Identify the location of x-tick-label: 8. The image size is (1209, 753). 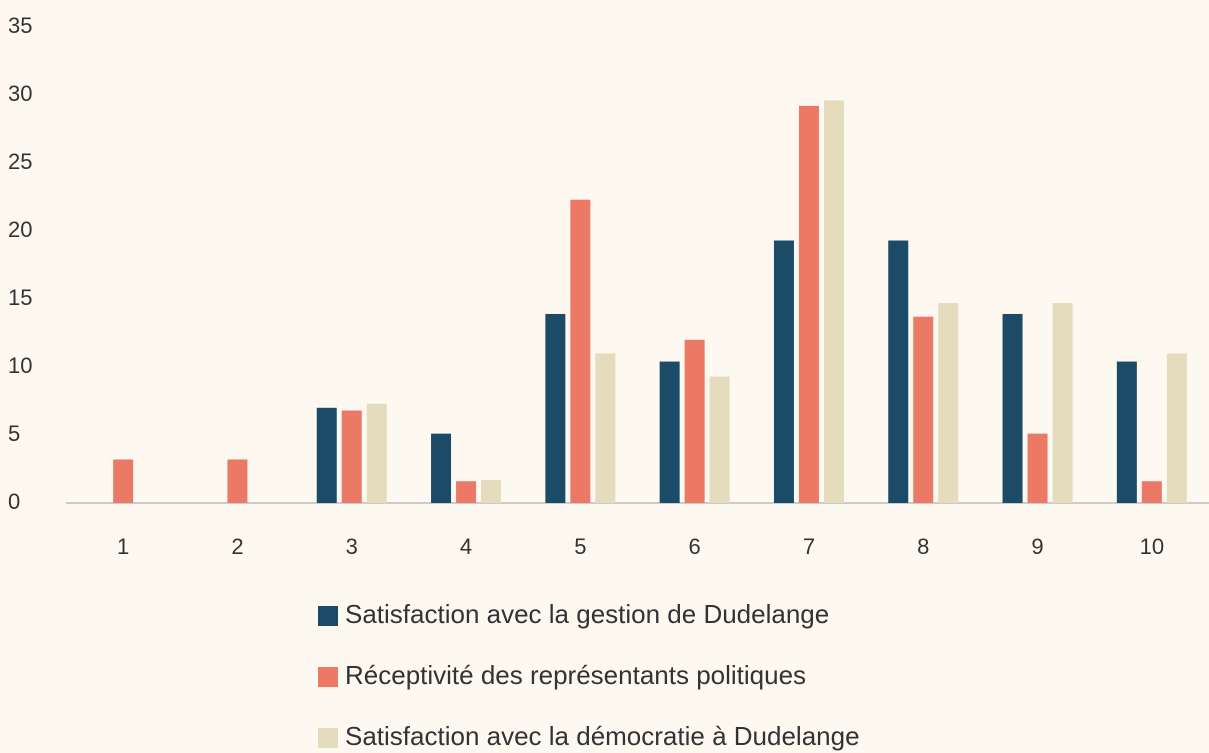
(923, 546).